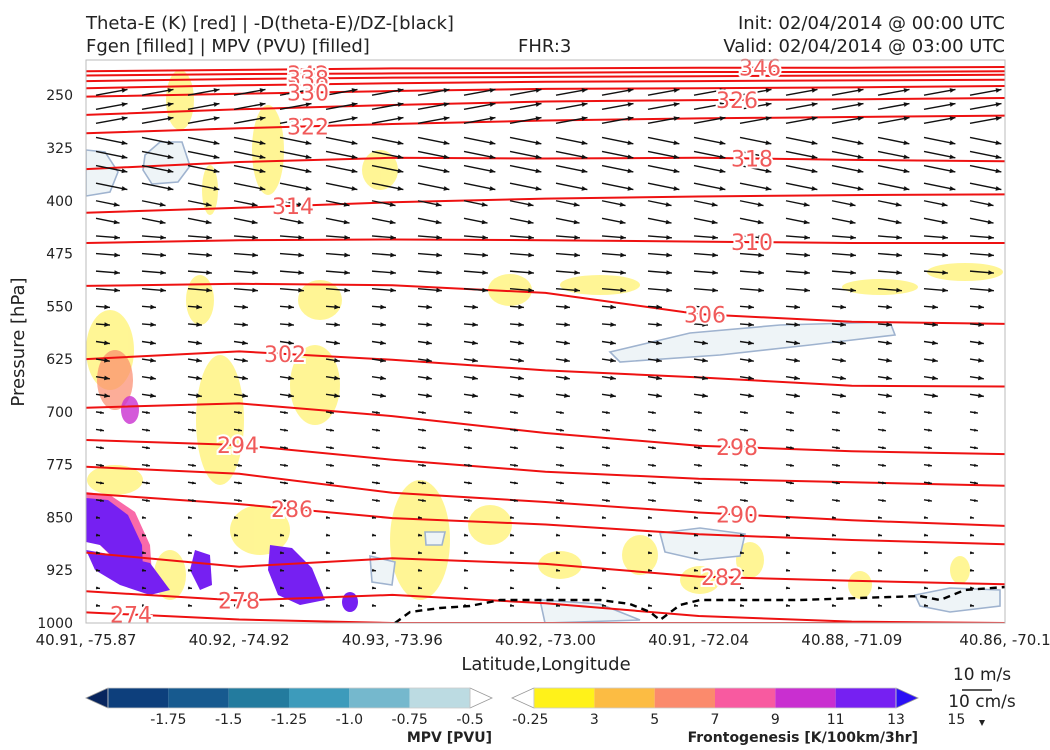 The width and height of the screenshot is (1050, 750). I want to click on y-tick-label: 475, so click(59, 255).